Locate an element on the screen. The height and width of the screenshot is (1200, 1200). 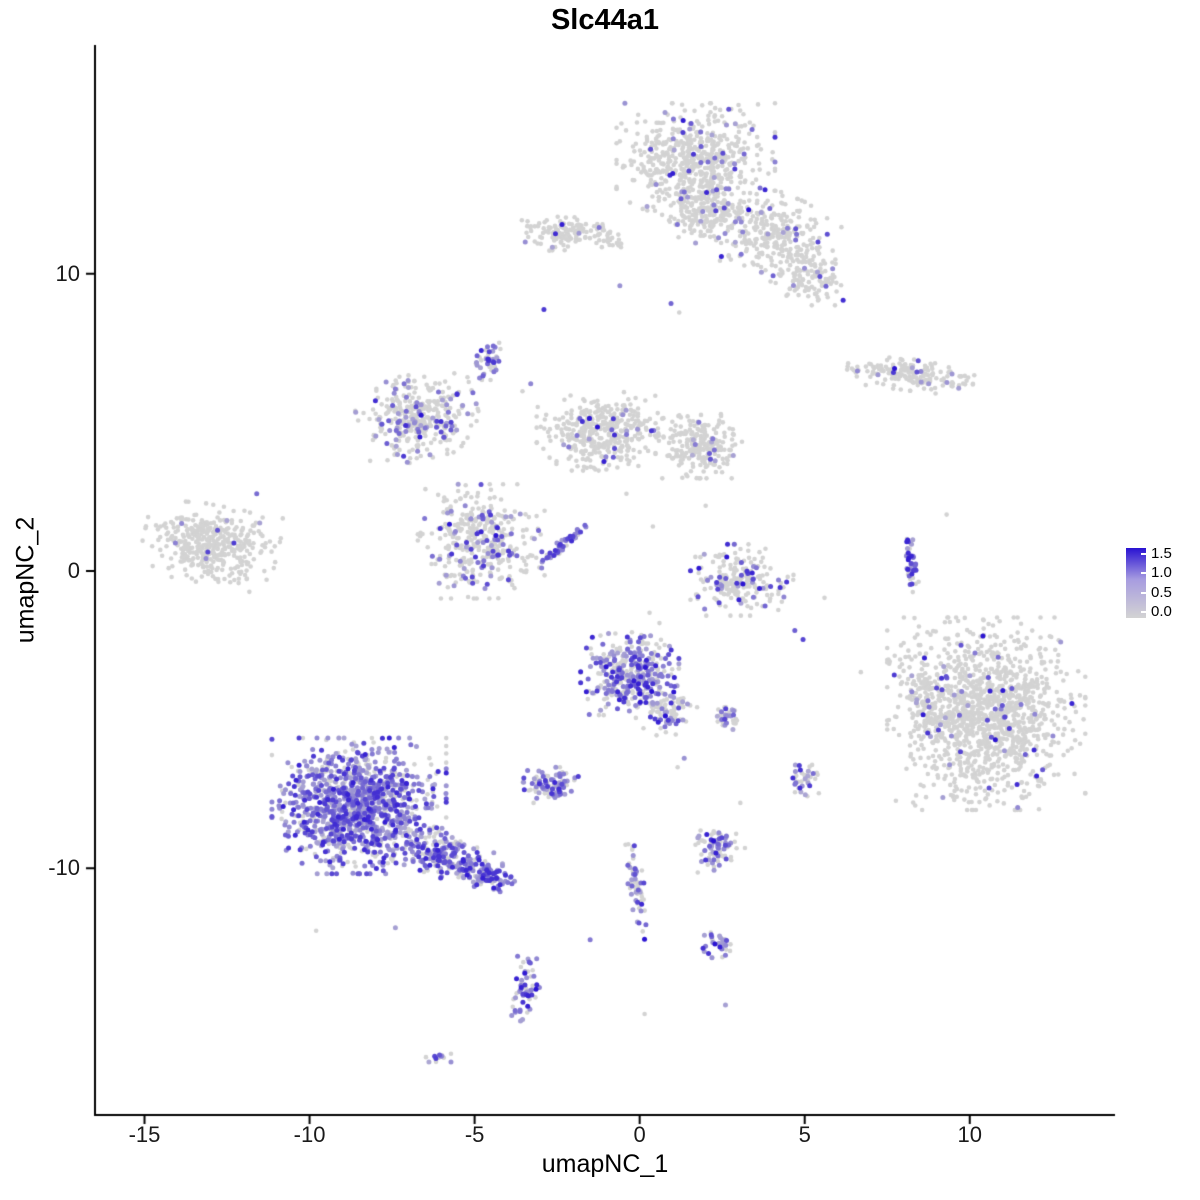
x-tick-label: -10 is located at coordinates (309, 1134).